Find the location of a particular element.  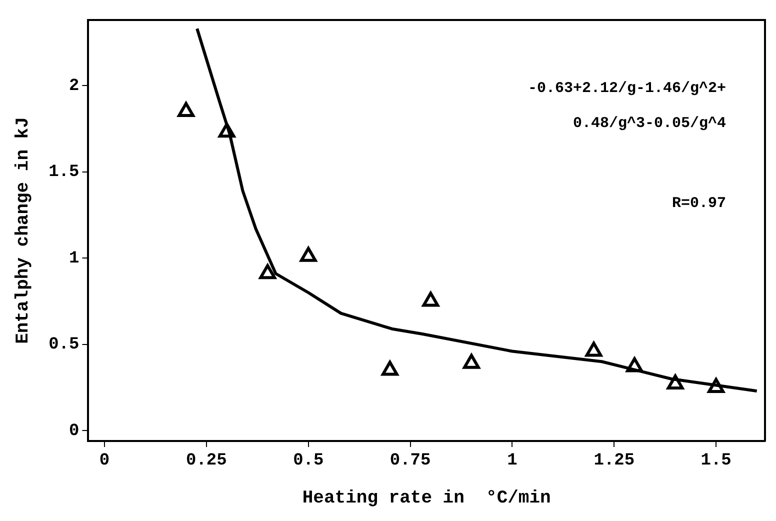

annotation: 0.48/g^3-0.05/g^4 is located at coordinates (649, 123).